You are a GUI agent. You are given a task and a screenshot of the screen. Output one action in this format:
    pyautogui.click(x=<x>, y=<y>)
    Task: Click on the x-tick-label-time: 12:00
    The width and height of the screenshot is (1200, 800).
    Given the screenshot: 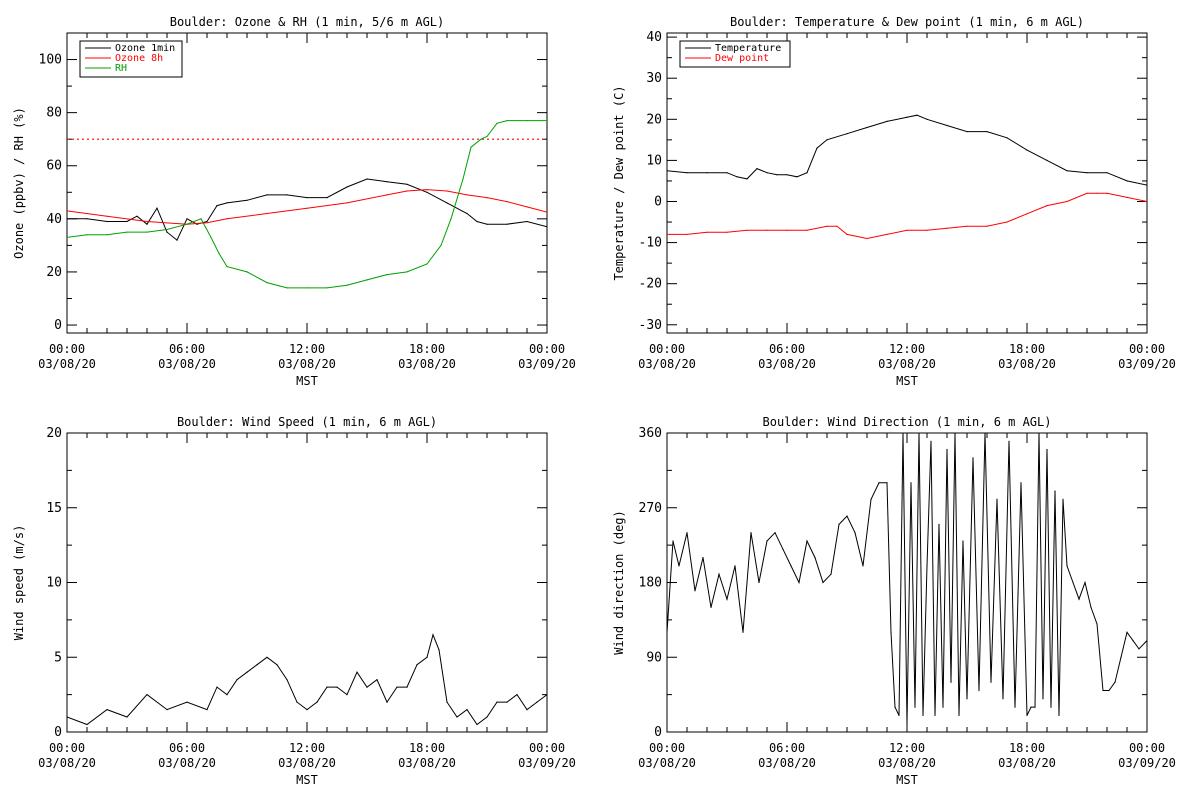 What is the action you would take?
    pyautogui.click(x=907, y=349)
    